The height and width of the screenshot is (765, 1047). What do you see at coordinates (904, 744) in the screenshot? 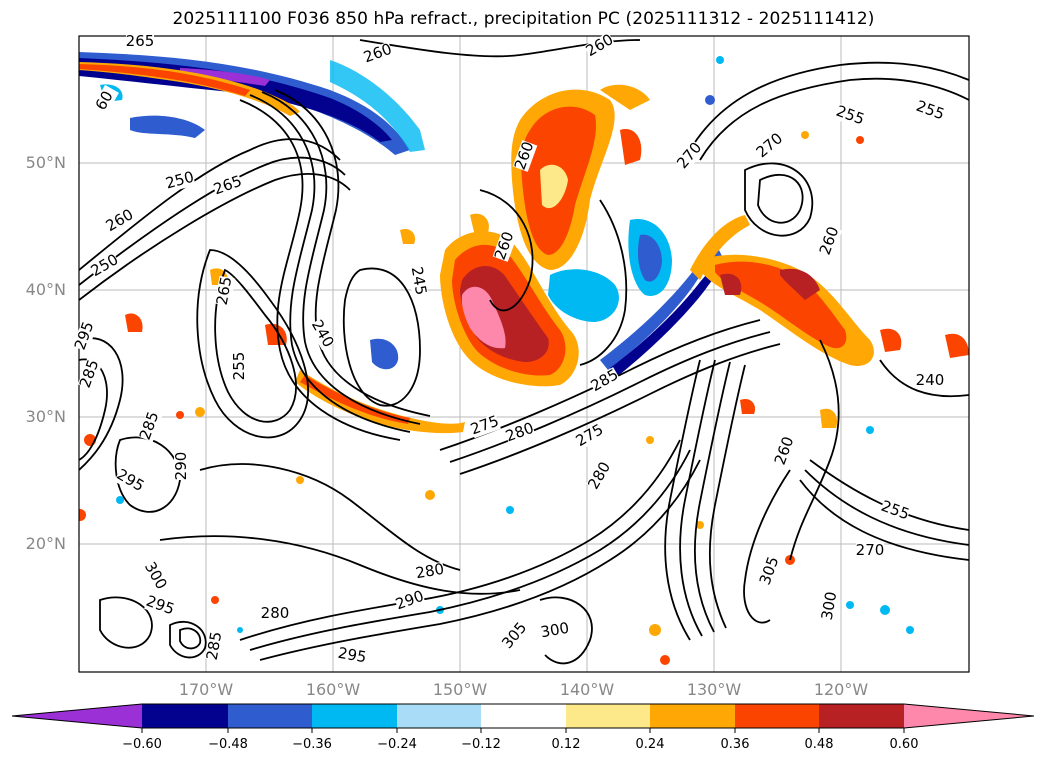
I see `colorbar-tick-label: 0.60` at bounding box center [904, 744].